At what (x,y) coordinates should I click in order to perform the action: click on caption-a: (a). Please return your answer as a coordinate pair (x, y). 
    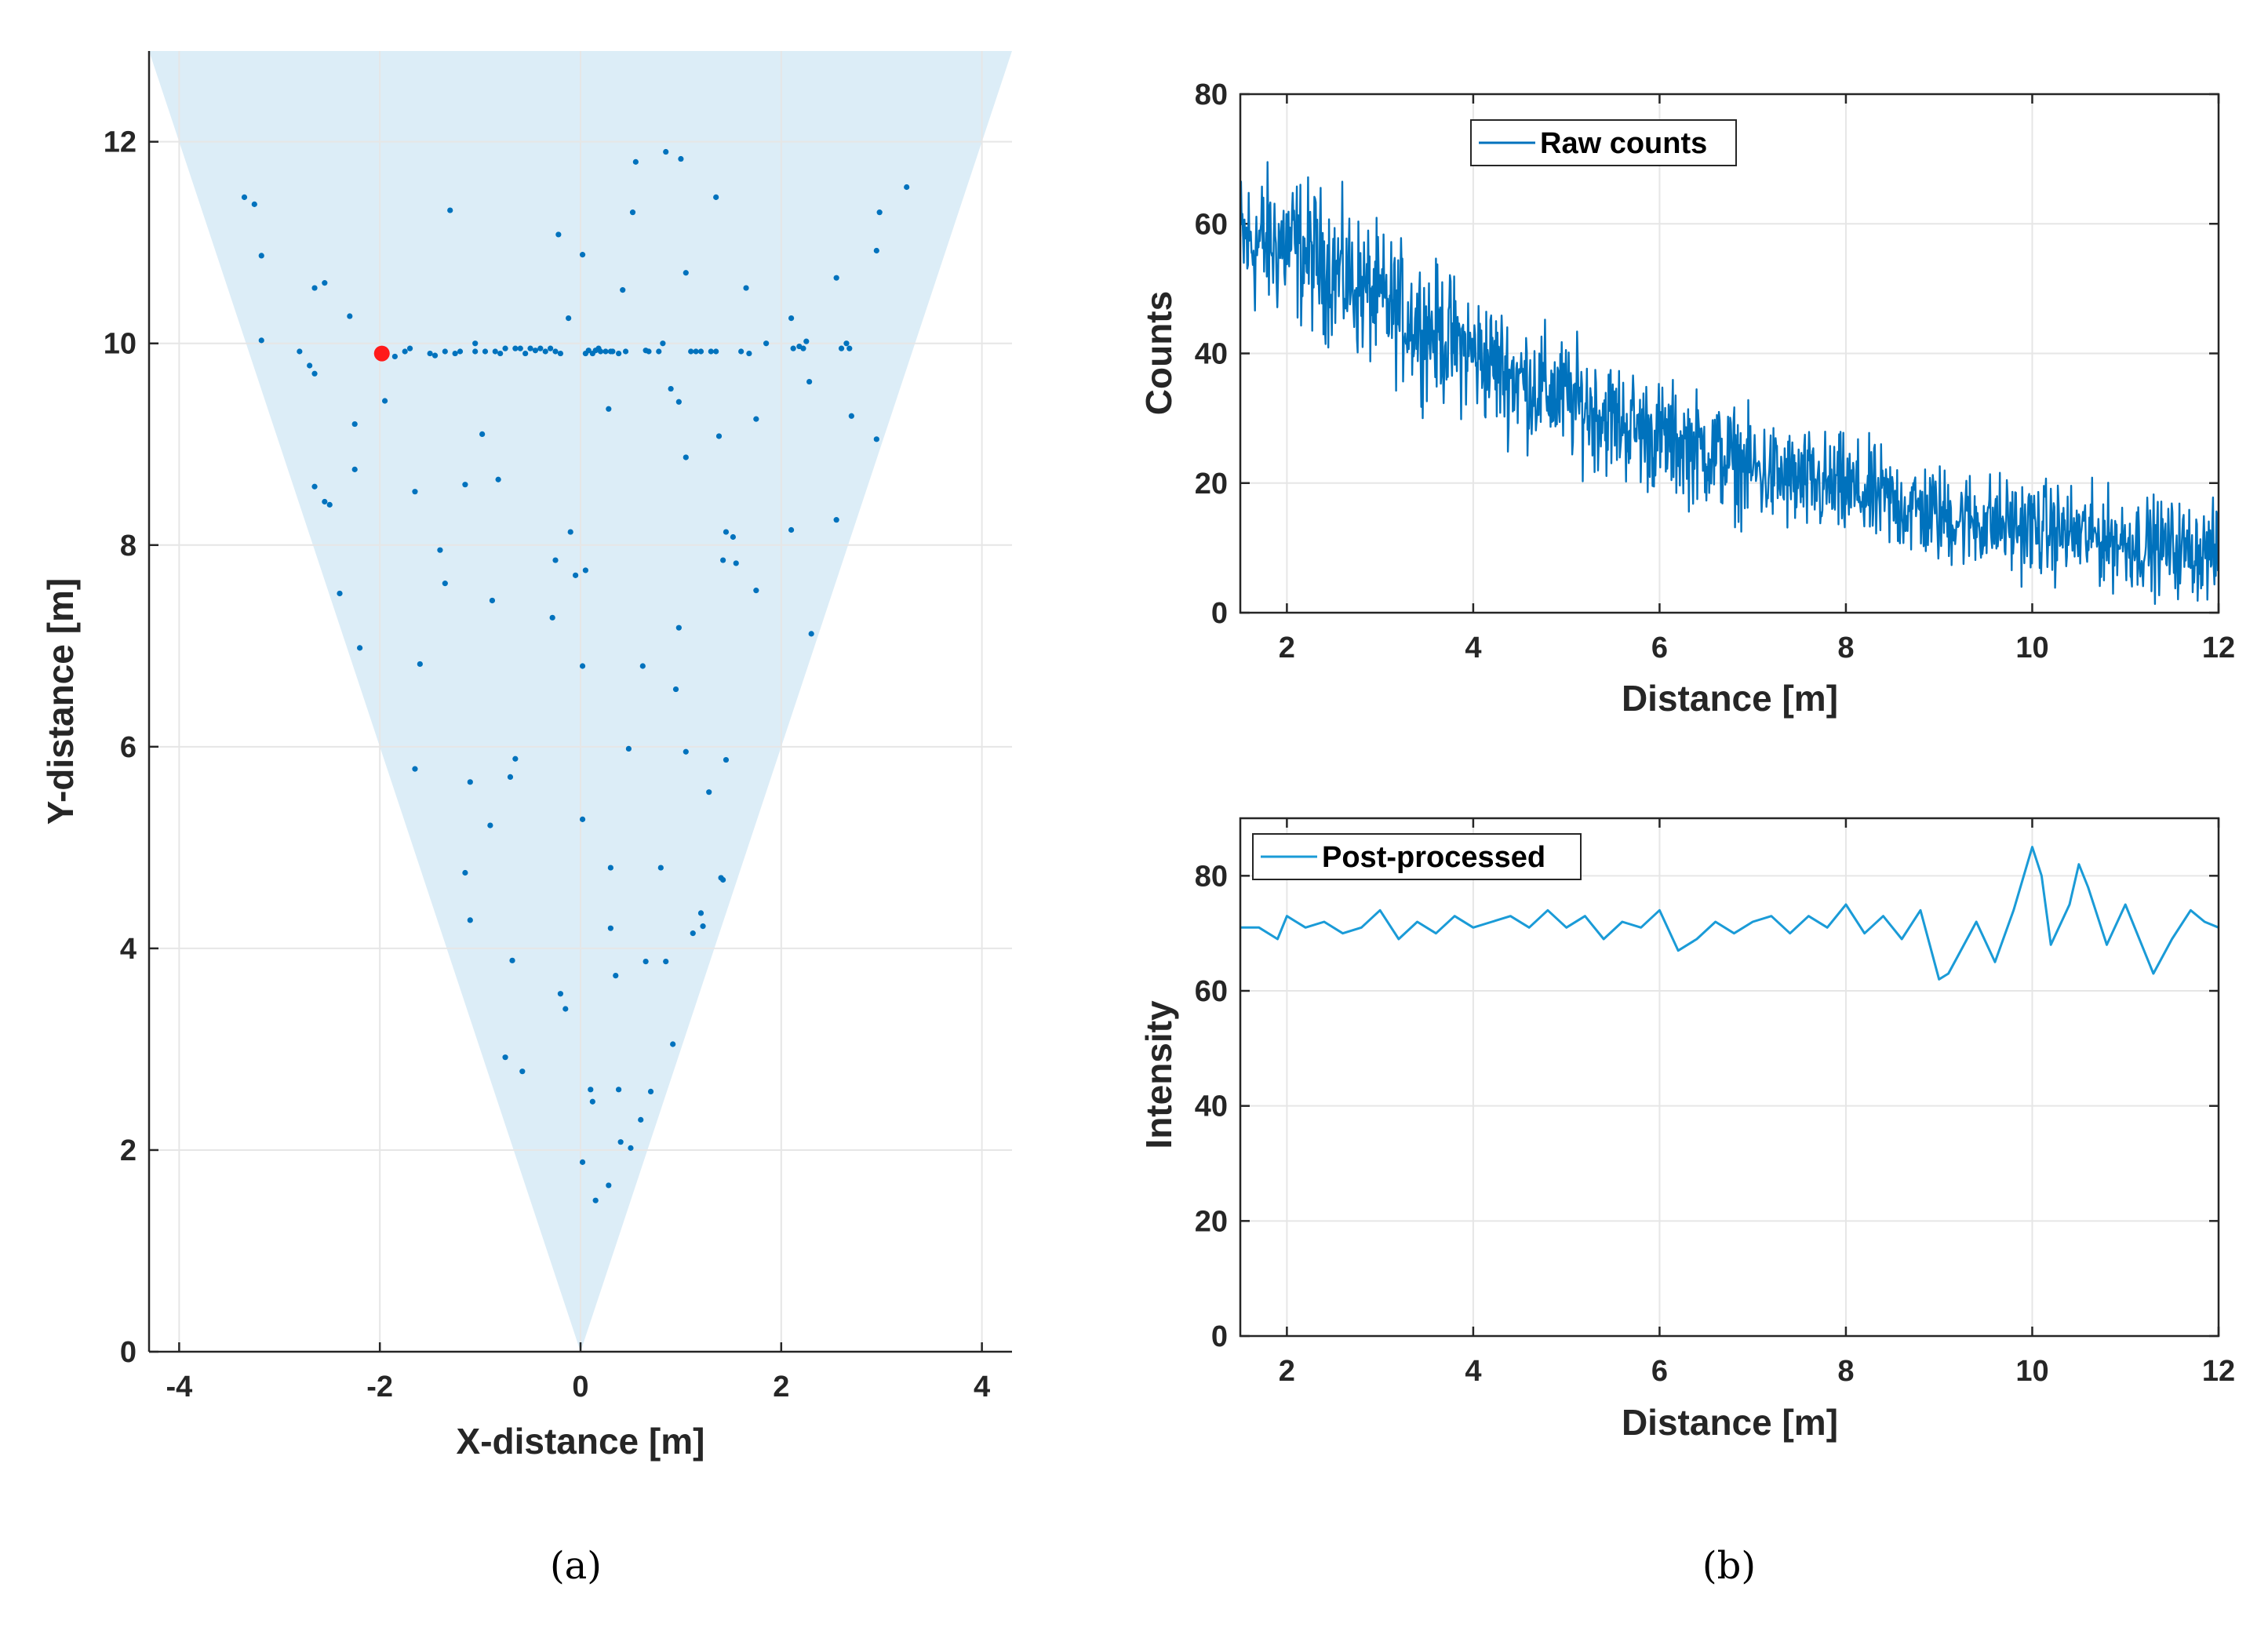
    Looking at the image, I should click on (576, 1566).